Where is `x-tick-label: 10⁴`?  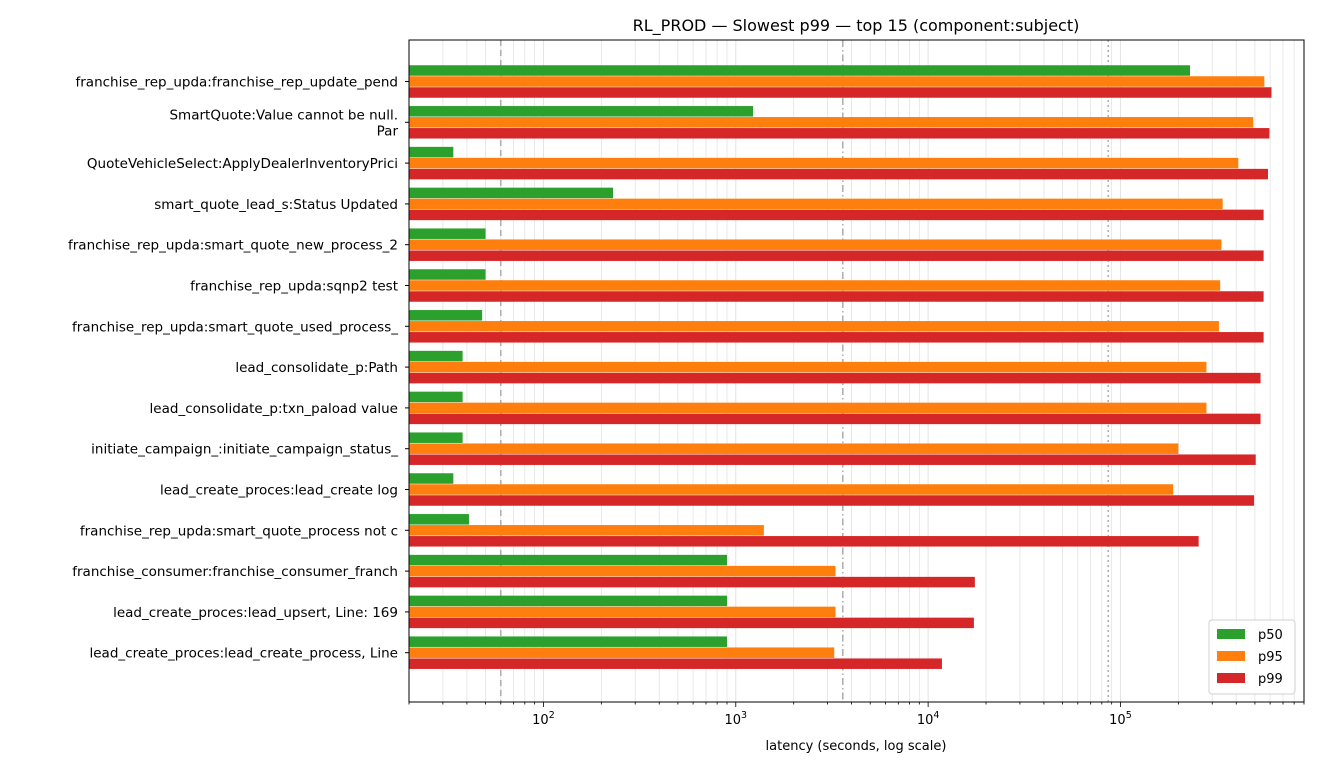 x-tick-label: 10⁴ is located at coordinates (928, 719).